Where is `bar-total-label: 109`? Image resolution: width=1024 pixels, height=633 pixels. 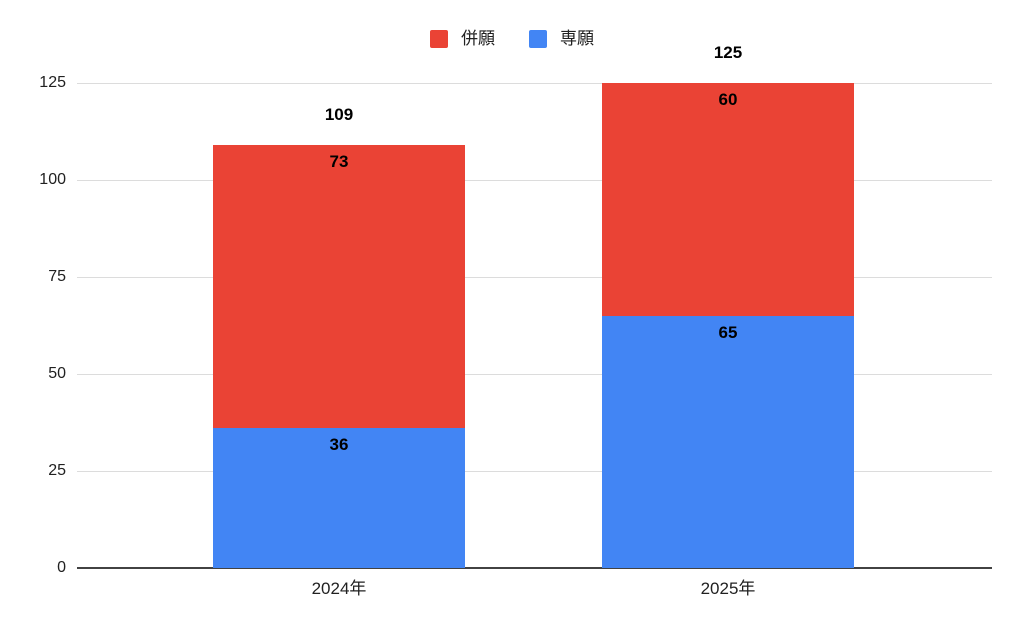 bar-total-label: 109 is located at coordinates (339, 115).